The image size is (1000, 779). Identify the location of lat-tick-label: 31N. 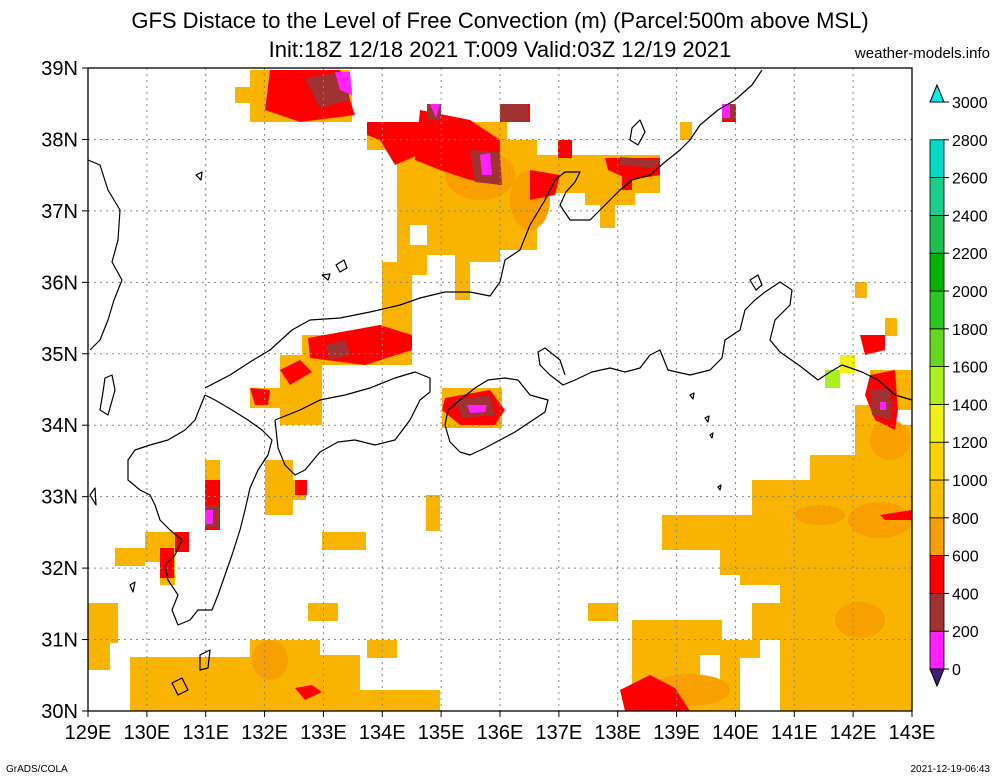
(59, 641).